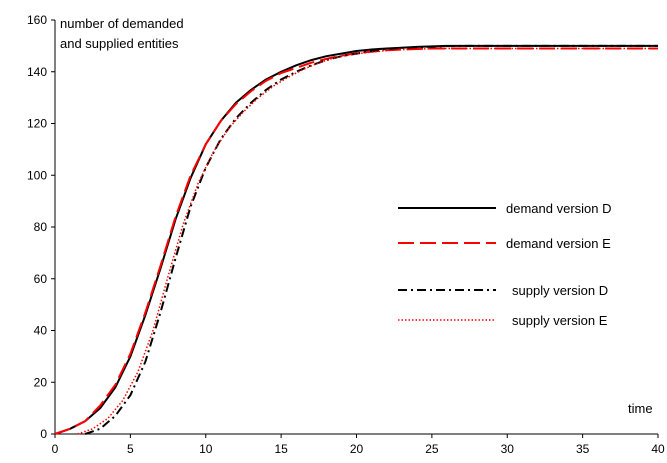  I want to click on x-tick-label: 25, so click(432, 449).